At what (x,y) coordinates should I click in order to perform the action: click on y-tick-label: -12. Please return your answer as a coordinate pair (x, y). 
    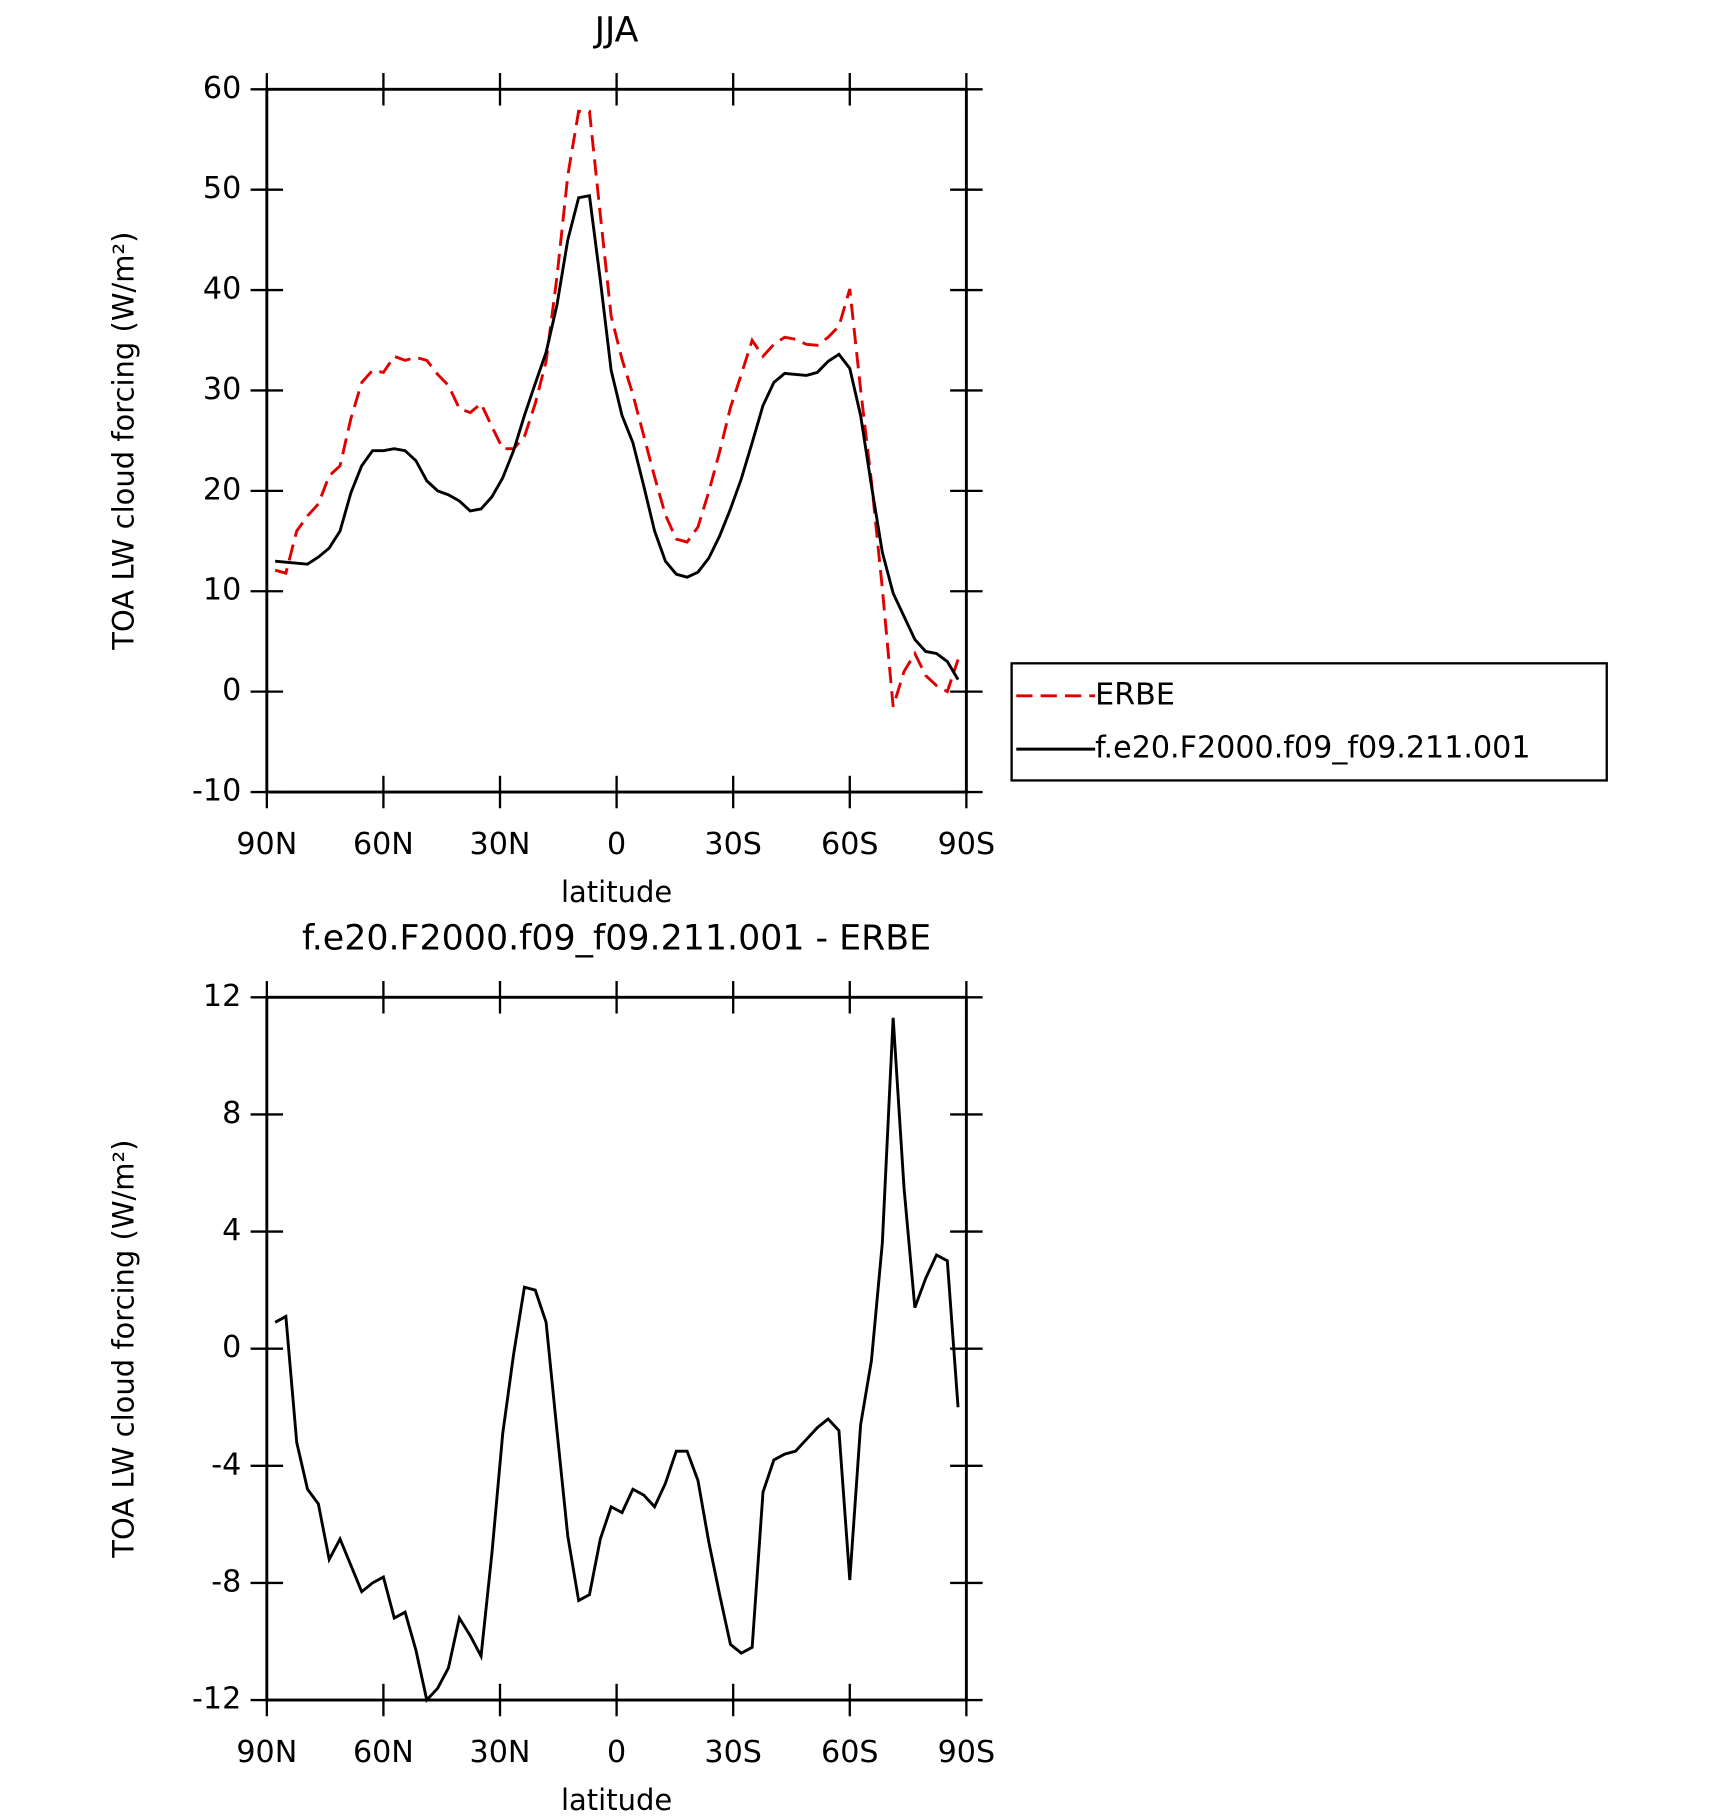
    Looking at the image, I should click on (216, 1699).